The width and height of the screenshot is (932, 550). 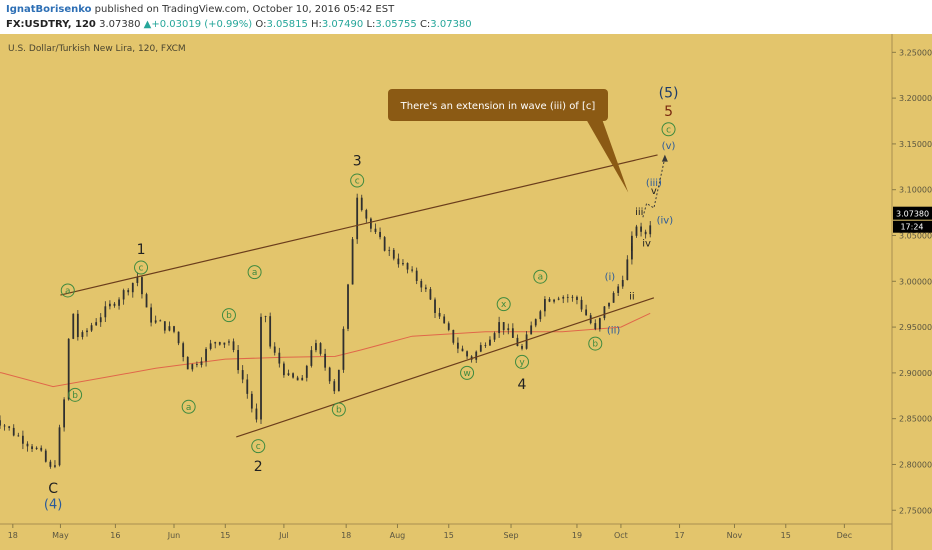 What do you see at coordinates (446, 537) in the screenshot?
I see `time-axis` at bounding box center [446, 537].